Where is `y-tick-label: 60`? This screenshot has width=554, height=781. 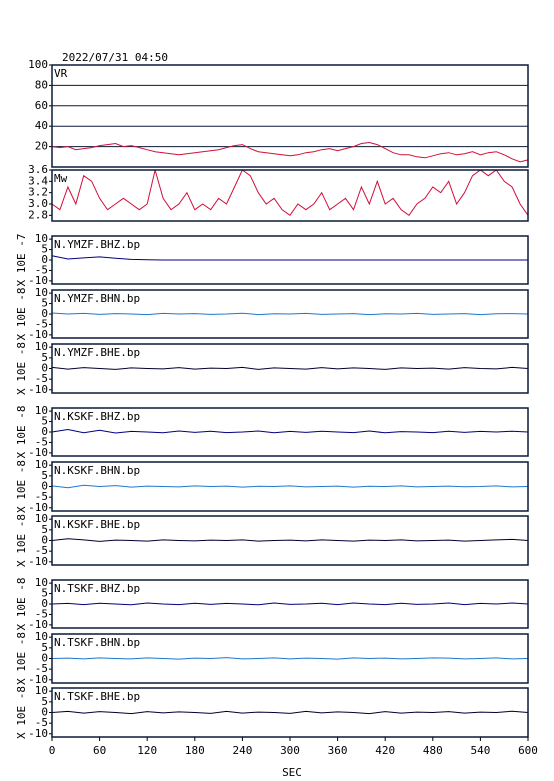 y-tick-label: 60 is located at coordinates (41, 105).